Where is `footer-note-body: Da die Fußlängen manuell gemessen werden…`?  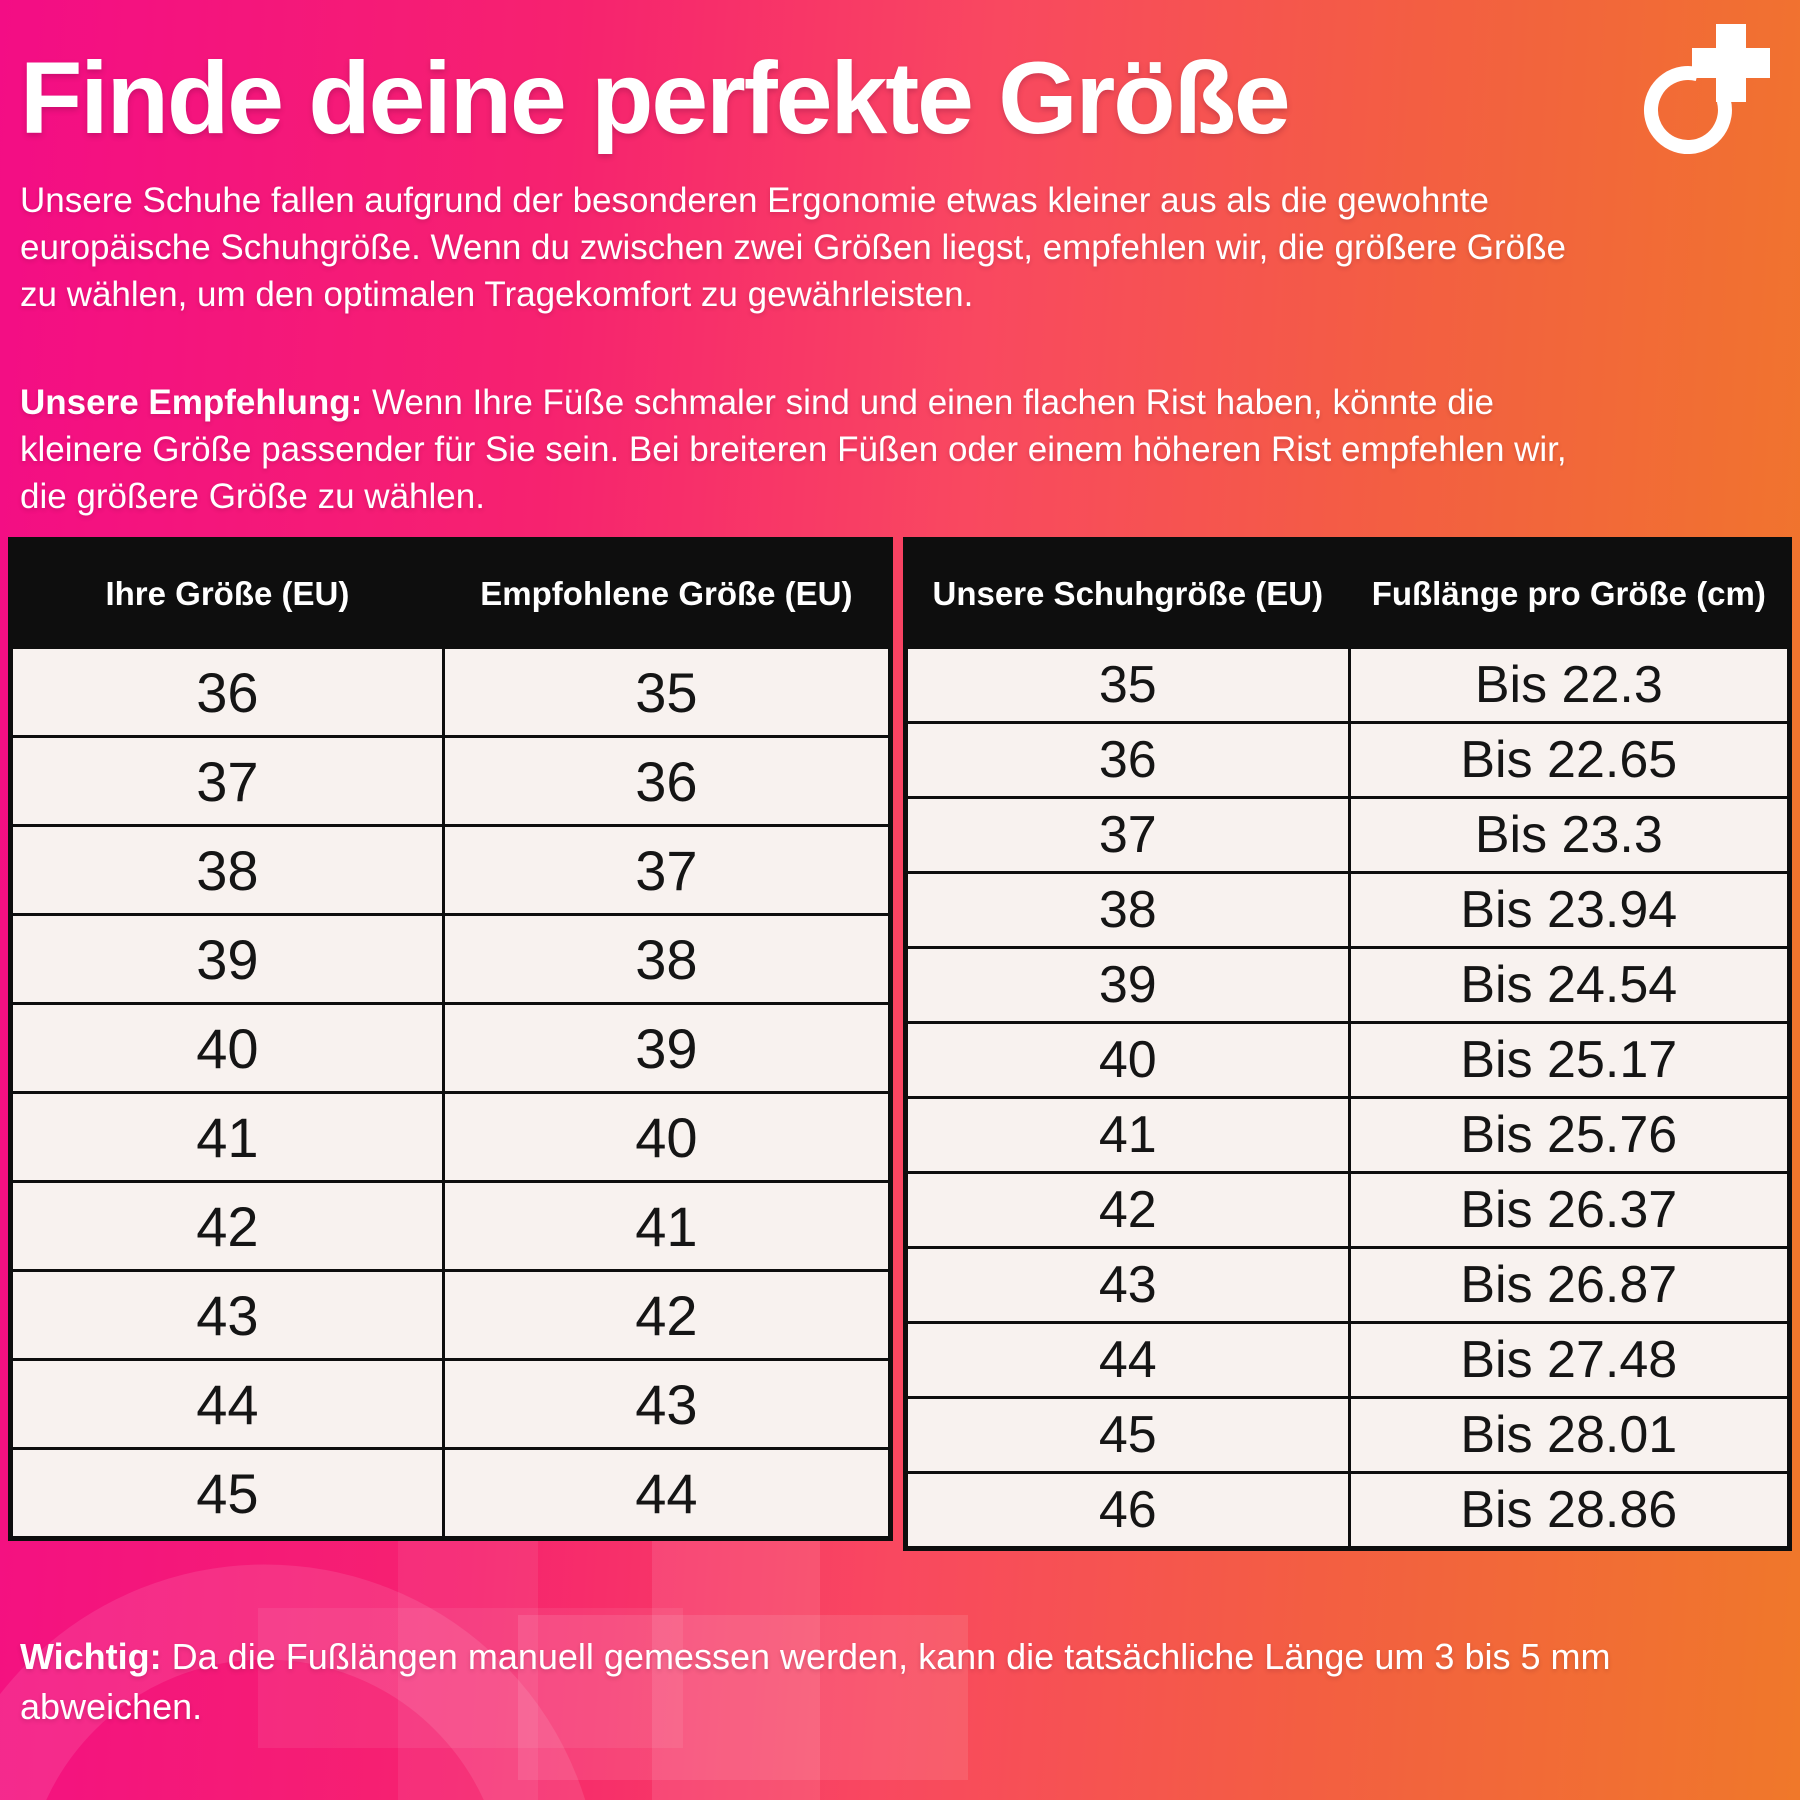
footer-note-body: Da die Fußlängen manuell gemessen werden… is located at coordinates (815, 1681).